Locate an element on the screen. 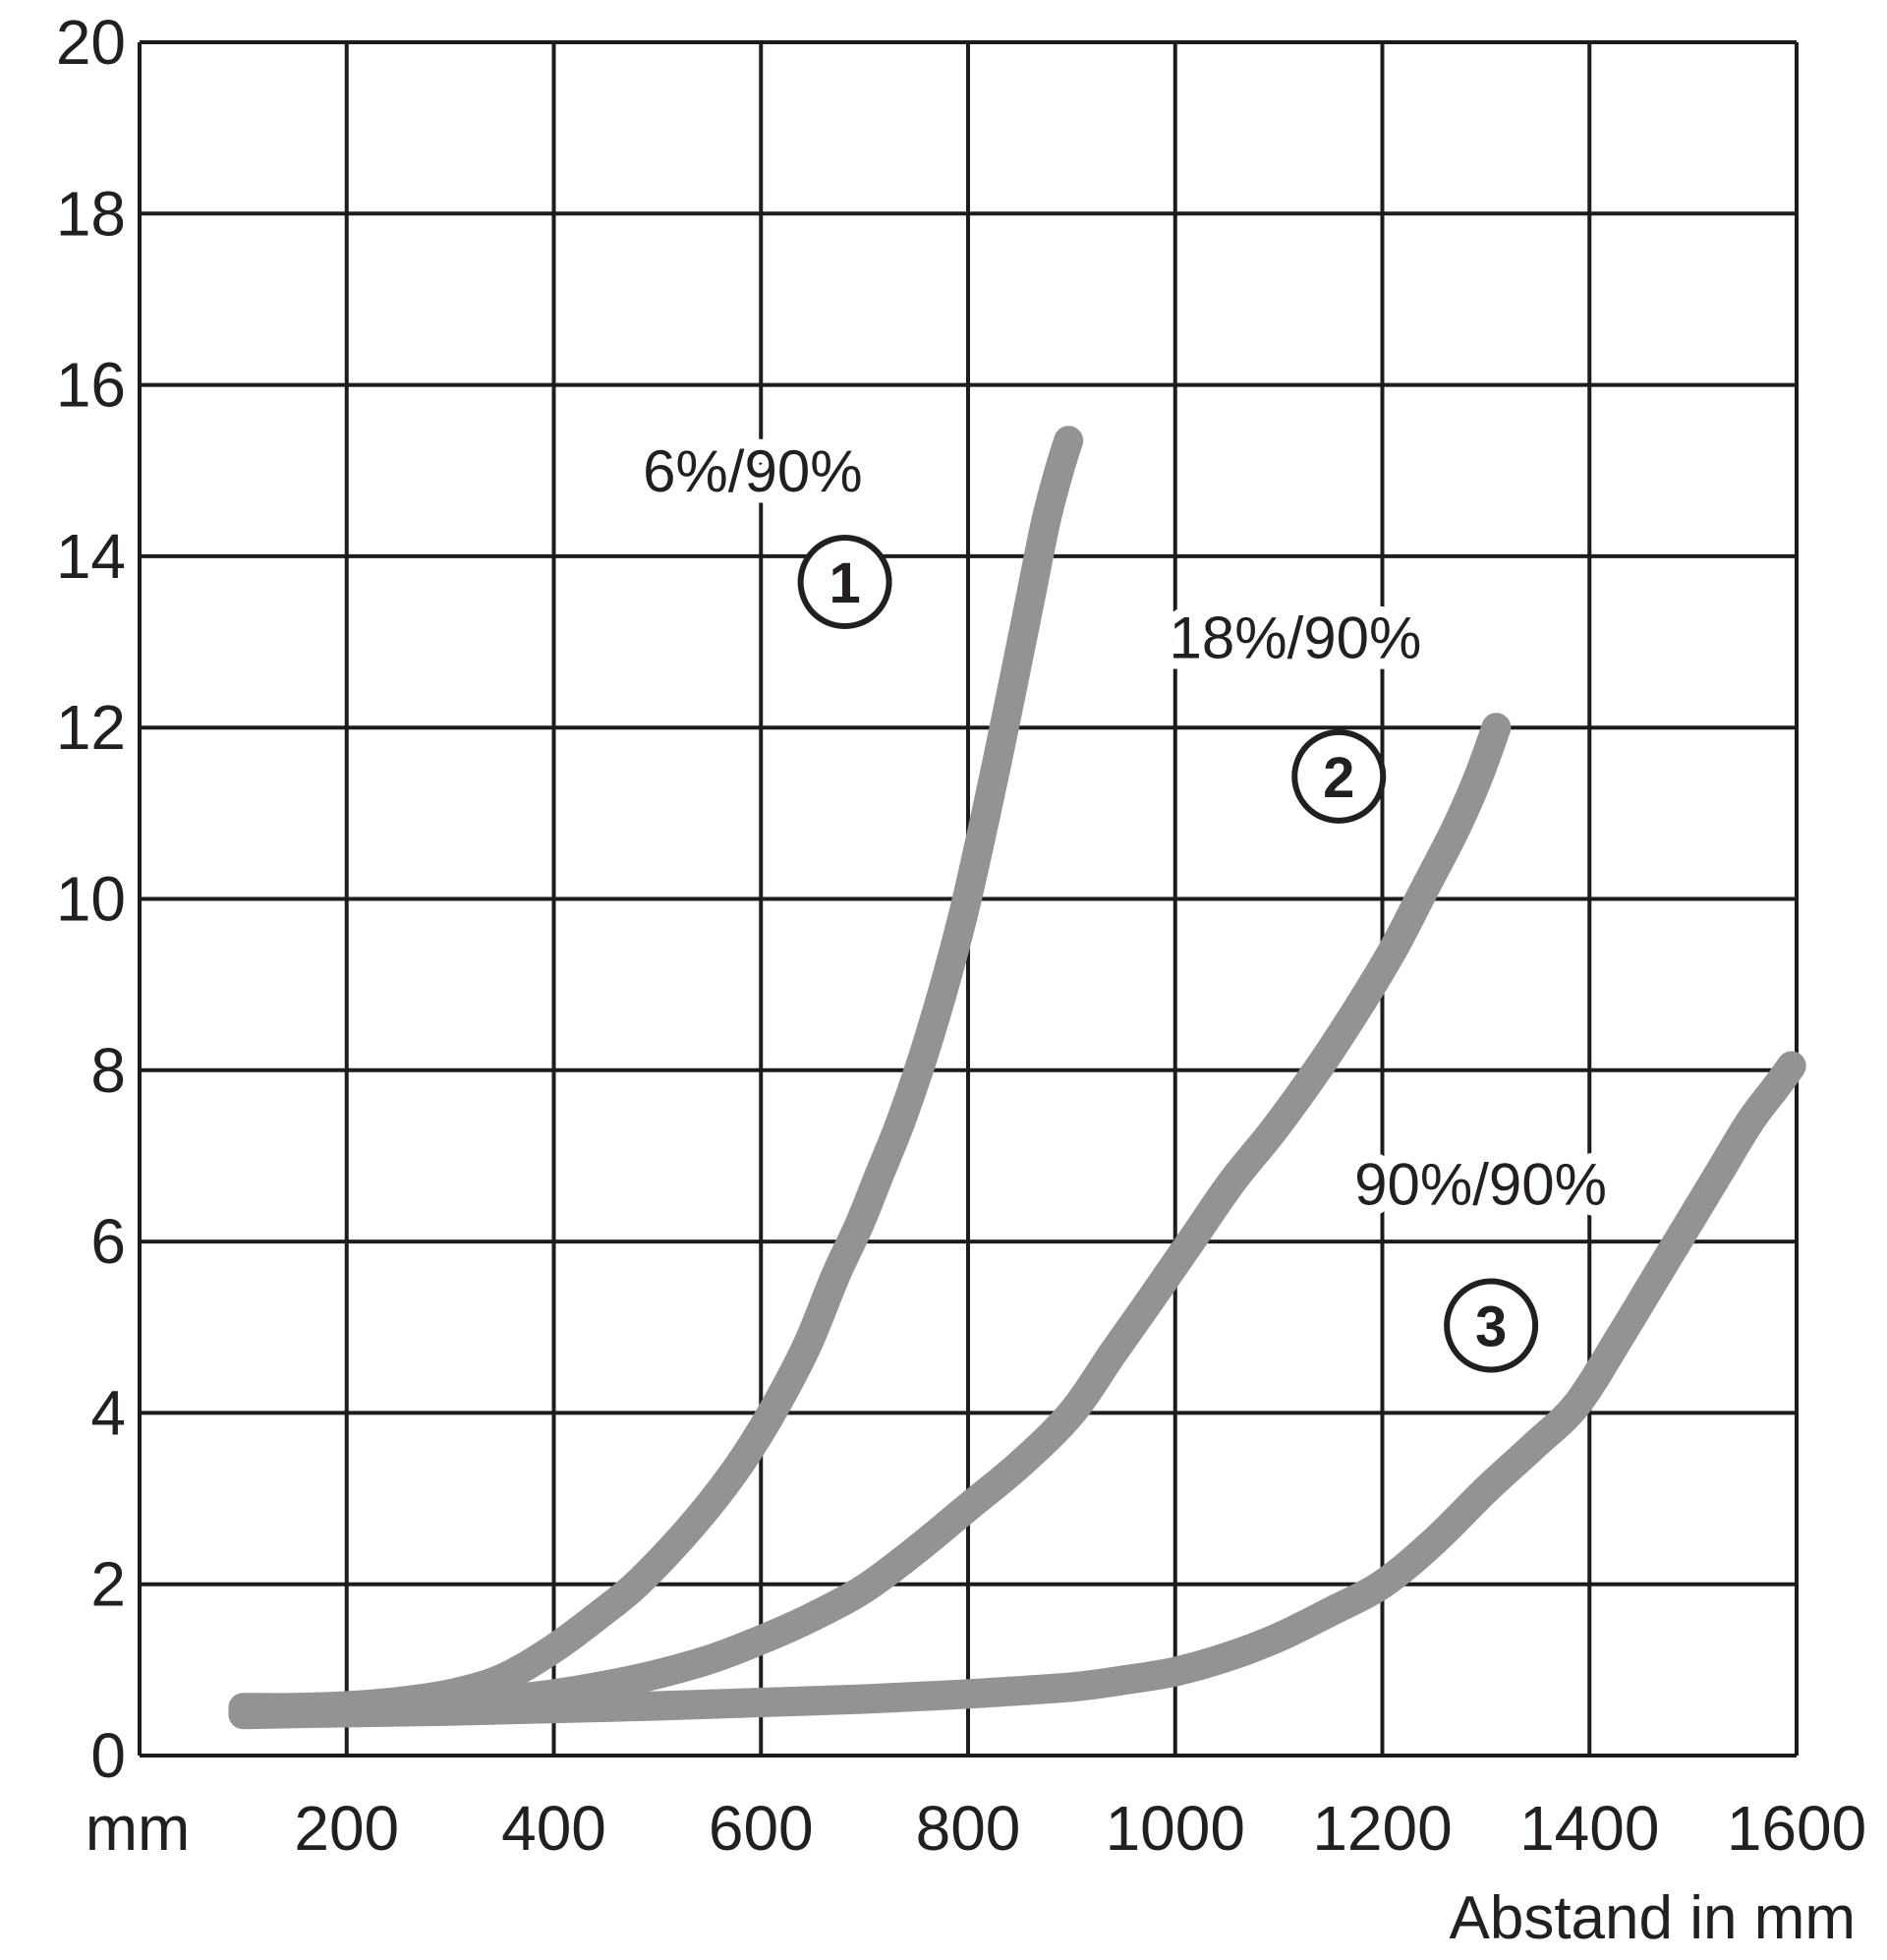 The width and height of the screenshot is (1887, 1960). x-tick-label: 1600 is located at coordinates (1796, 1829).